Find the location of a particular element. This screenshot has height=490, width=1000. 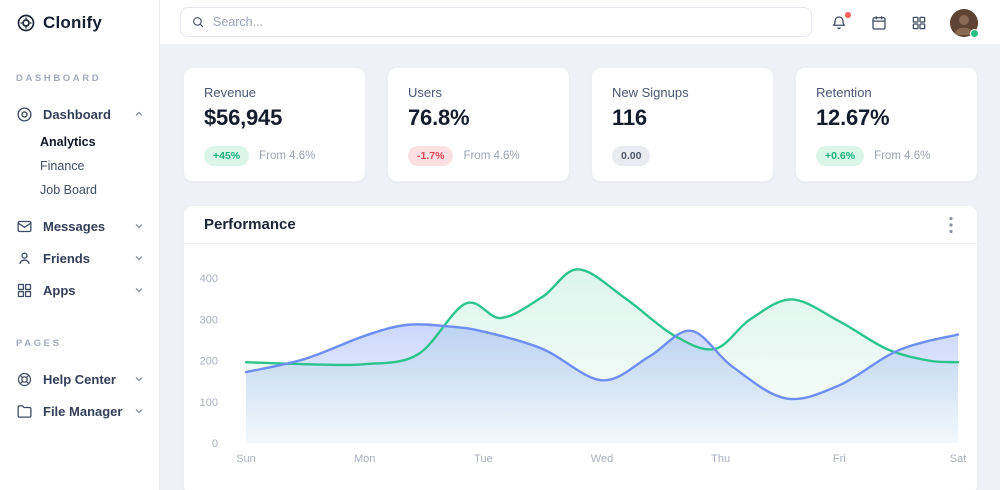

stat-value: 116 is located at coordinates (629, 117).